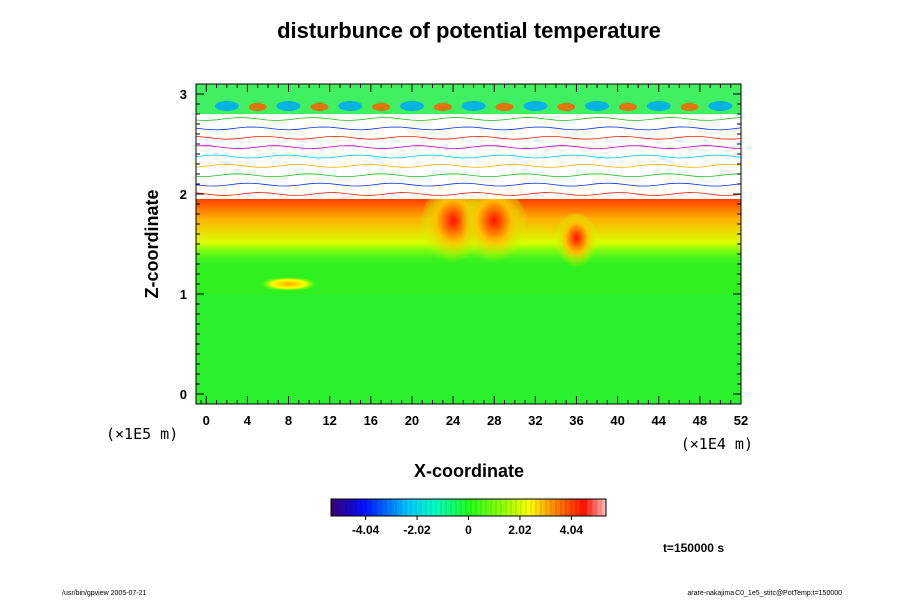 This screenshot has height=600, width=900. What do you see at coordinates (366, 530) in the screenshot?
I see `colorbar-tick-label: -4.04` at bounding box center [366, 530].